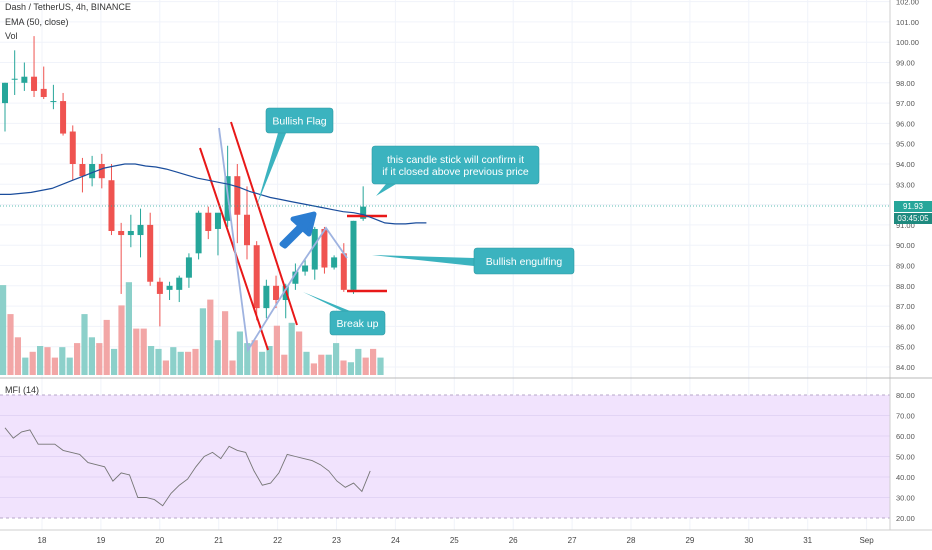 This screenshot has width=932, height=550. Describe the element at coordinates (100, 540) in the screenshot. I see `date-tick-label: 19` at that location.